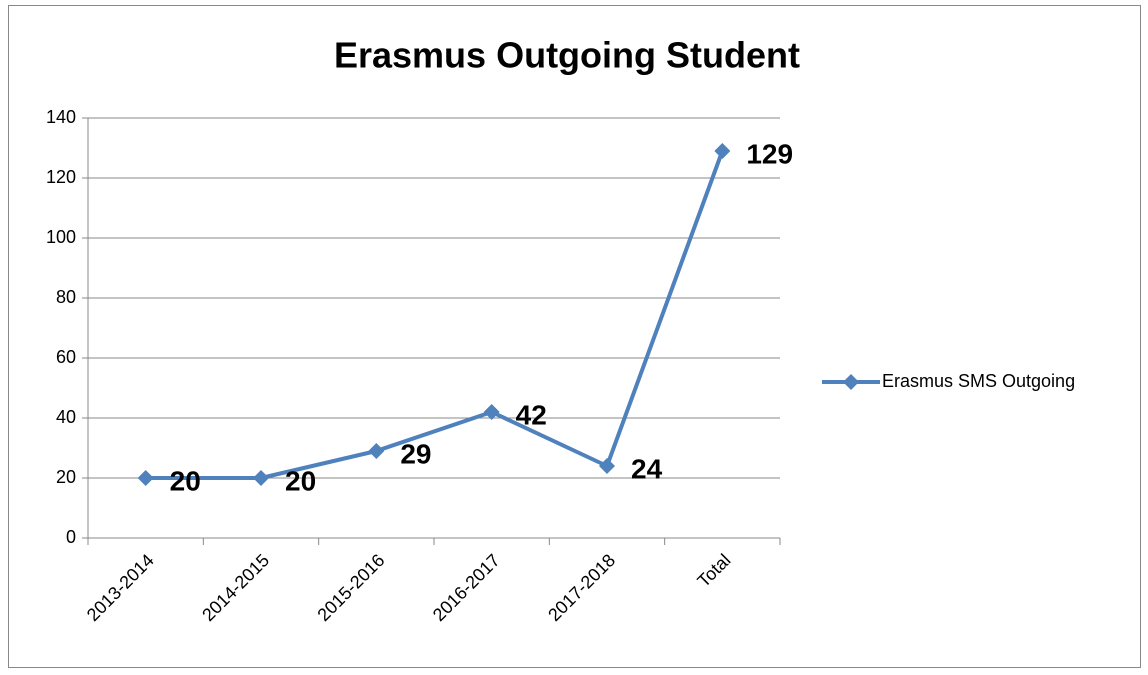 Image resolution: width=1148 pixels, height=675 pixels. Describe the element at coordinates (66, 357) in the screenshot. I see `y-tick-label: 60` at that location.